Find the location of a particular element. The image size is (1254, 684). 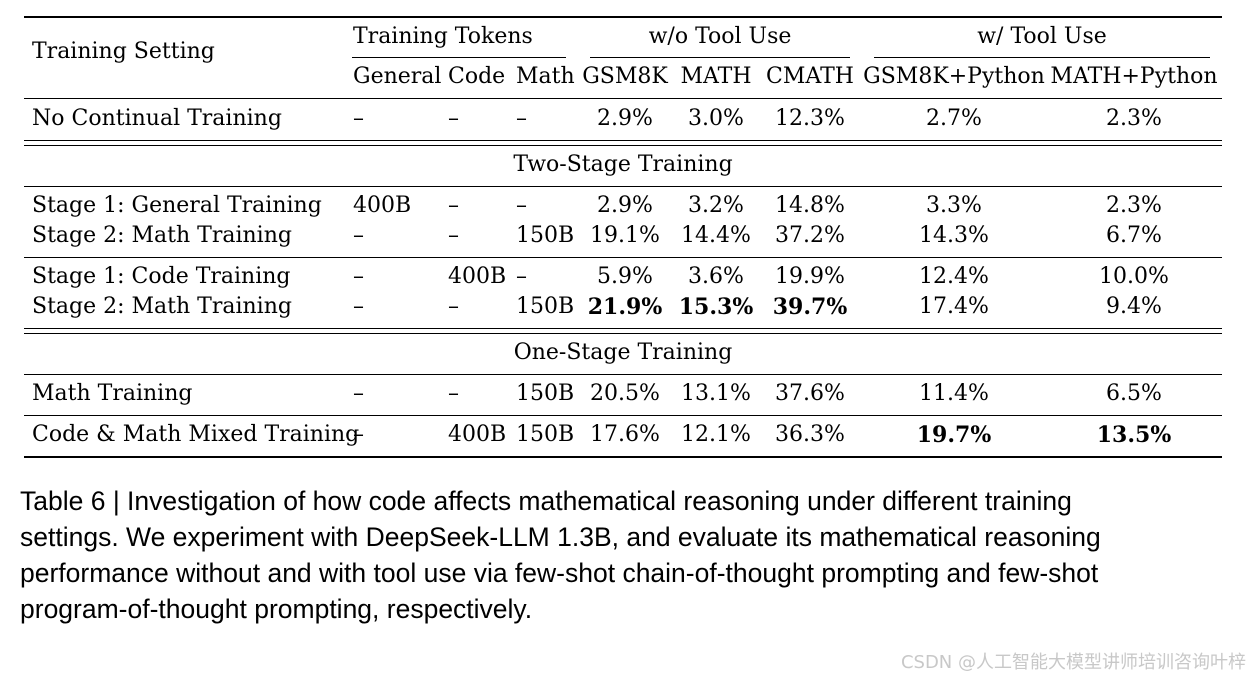

header-training-tokens: Training Tokens is located at coordinates (443, 36).